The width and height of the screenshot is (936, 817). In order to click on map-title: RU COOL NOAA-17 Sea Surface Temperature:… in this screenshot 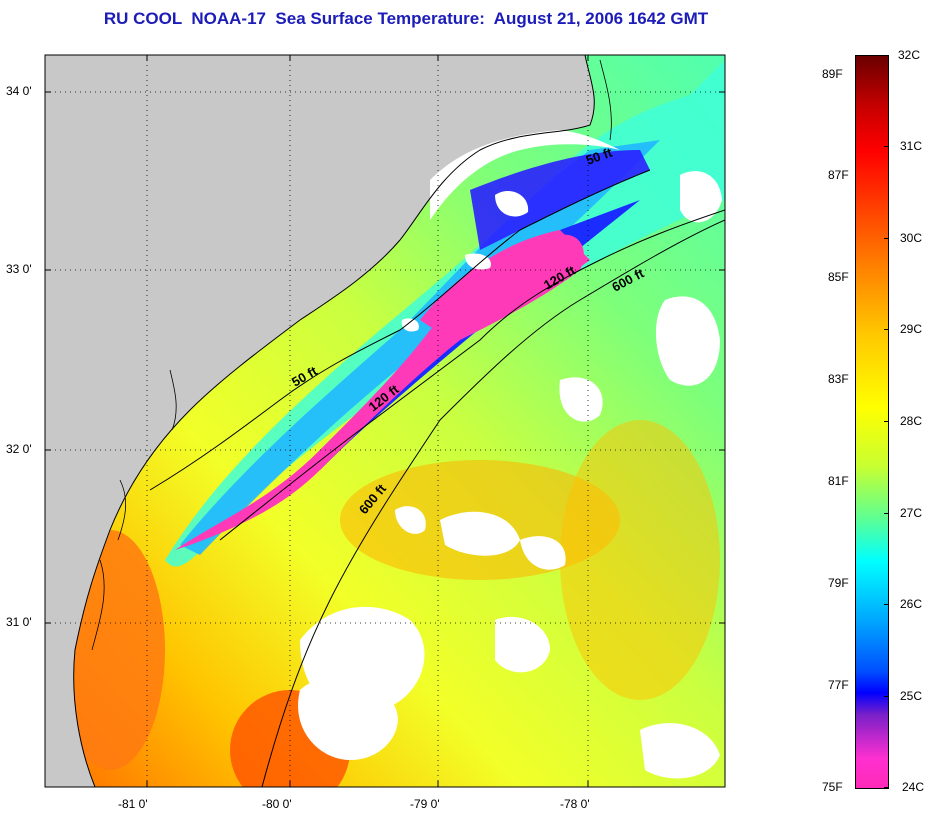, I will do `click(406, 18)`.